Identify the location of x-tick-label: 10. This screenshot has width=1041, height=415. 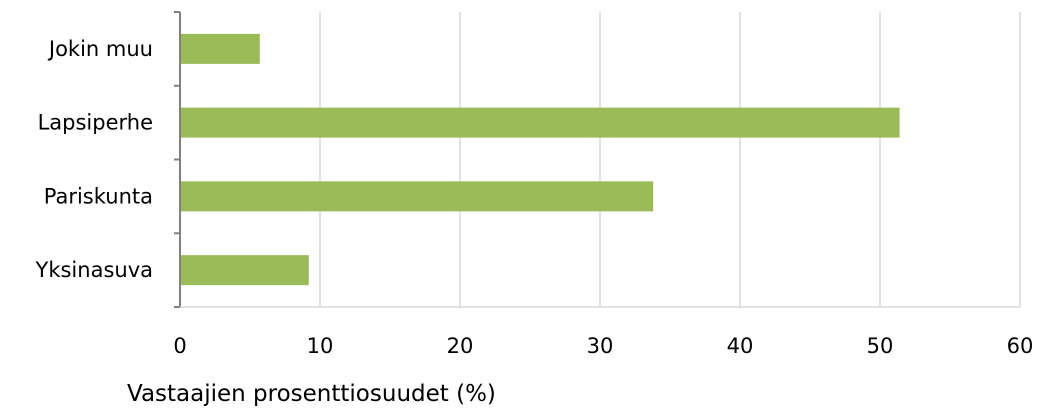
(320, 346).